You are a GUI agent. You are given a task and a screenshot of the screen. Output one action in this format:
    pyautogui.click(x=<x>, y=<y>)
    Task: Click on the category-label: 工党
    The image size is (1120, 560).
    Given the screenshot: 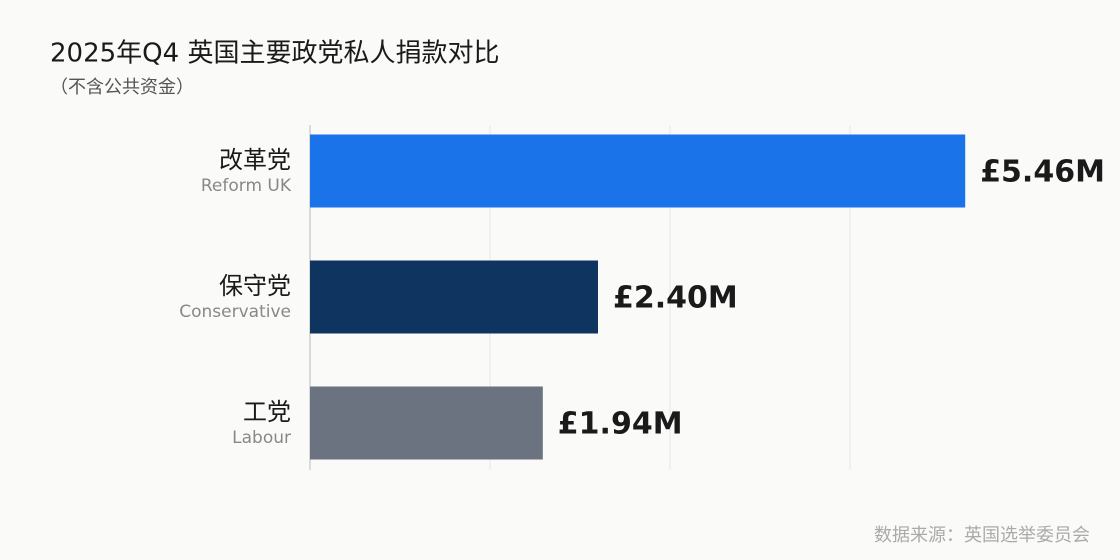 What is the action you would take?
    pyautogui.click(x=267, y=412)
    